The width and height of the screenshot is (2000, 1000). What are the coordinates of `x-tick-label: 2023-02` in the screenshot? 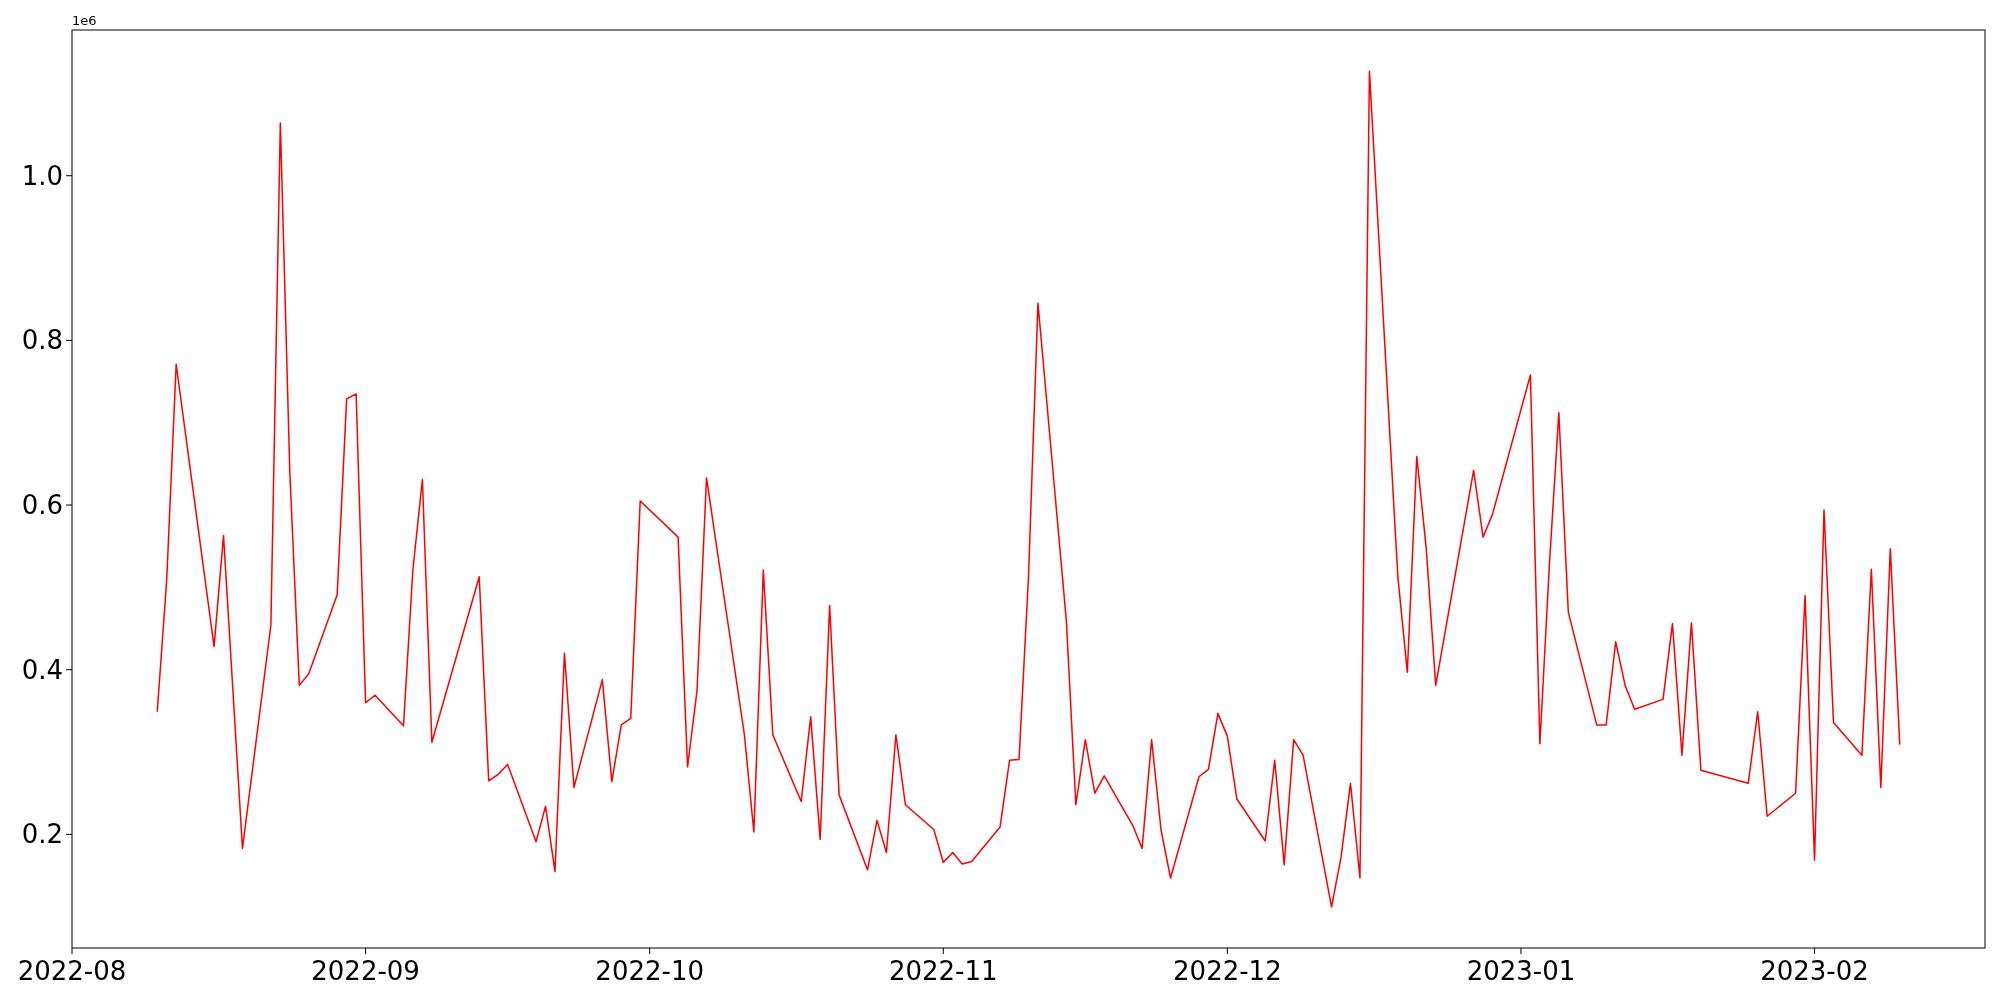 It's located at (1814, 971).